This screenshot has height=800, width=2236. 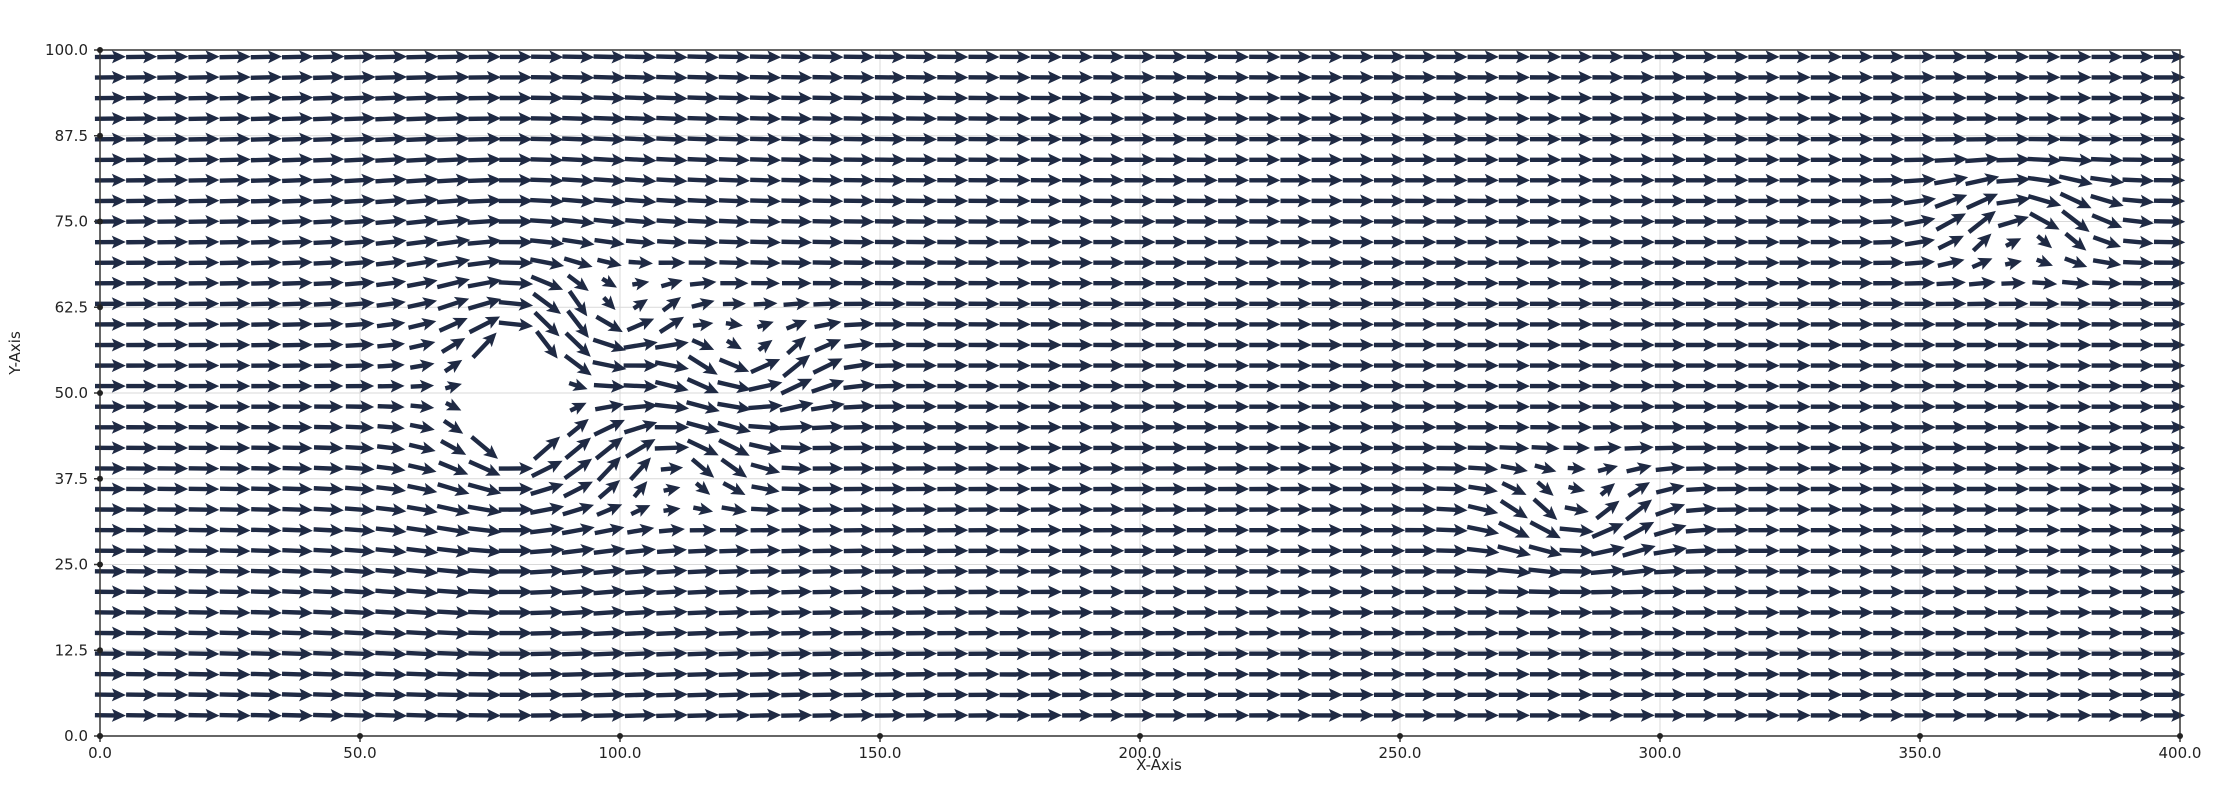 I want to click on x-tick-label: 250.0, so click(x=1400, y=753).